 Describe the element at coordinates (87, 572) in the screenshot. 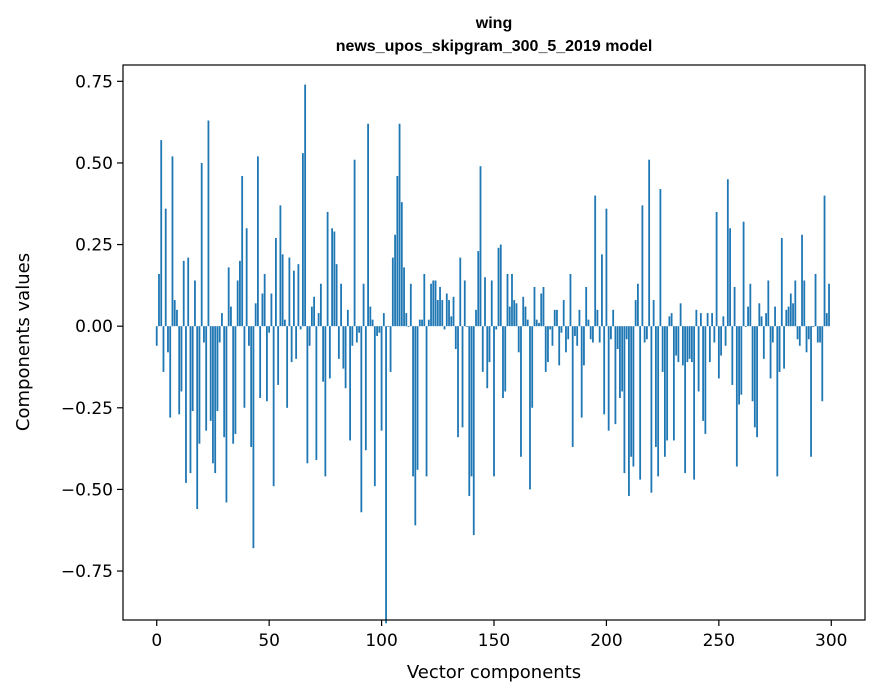

I see `y-tick-label-0: −0.75` at that location.